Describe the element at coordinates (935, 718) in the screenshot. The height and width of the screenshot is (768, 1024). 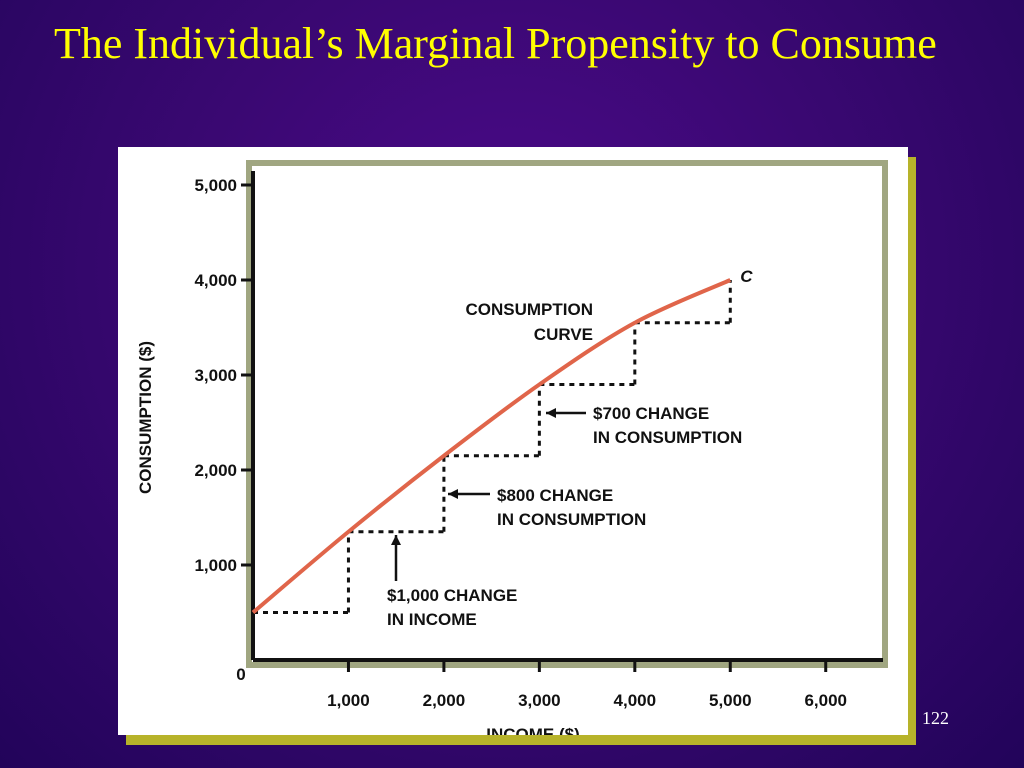
I see `page-number: 122` at that location.